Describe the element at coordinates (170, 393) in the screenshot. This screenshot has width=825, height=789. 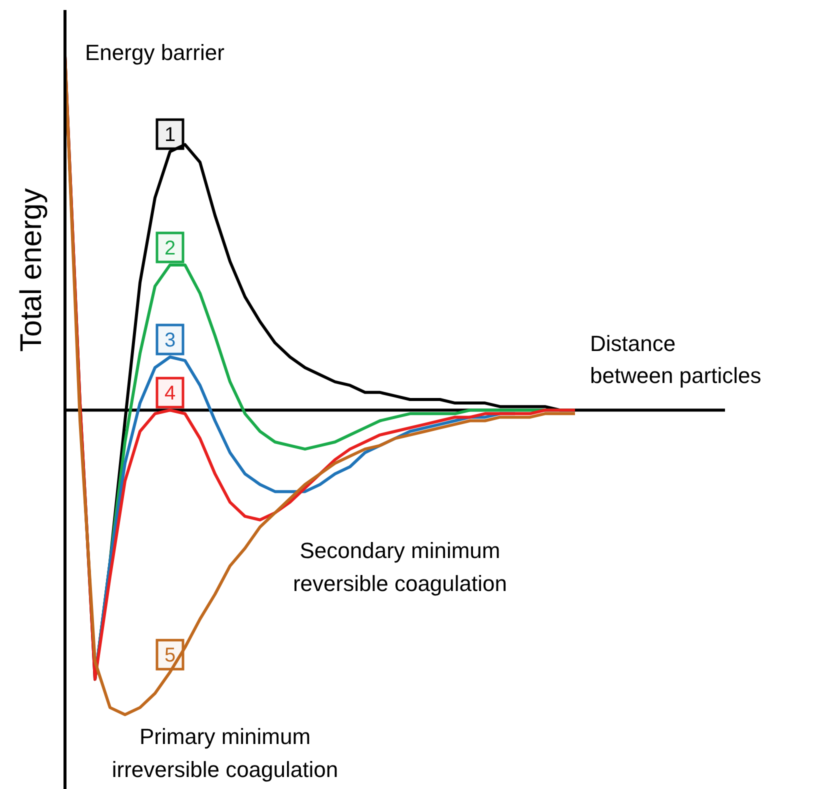
I see `series-label: 4` at that location.